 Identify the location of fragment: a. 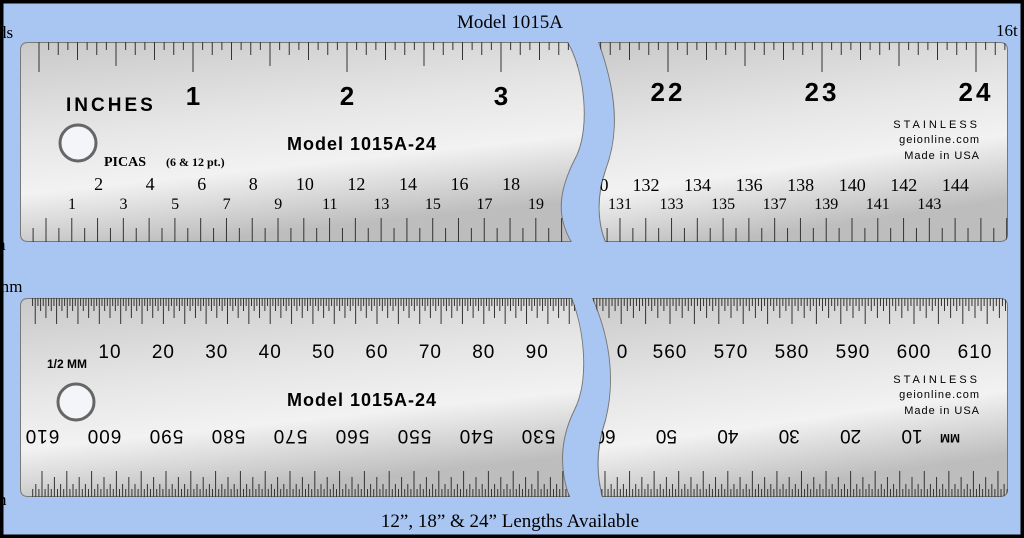
(3, 244).